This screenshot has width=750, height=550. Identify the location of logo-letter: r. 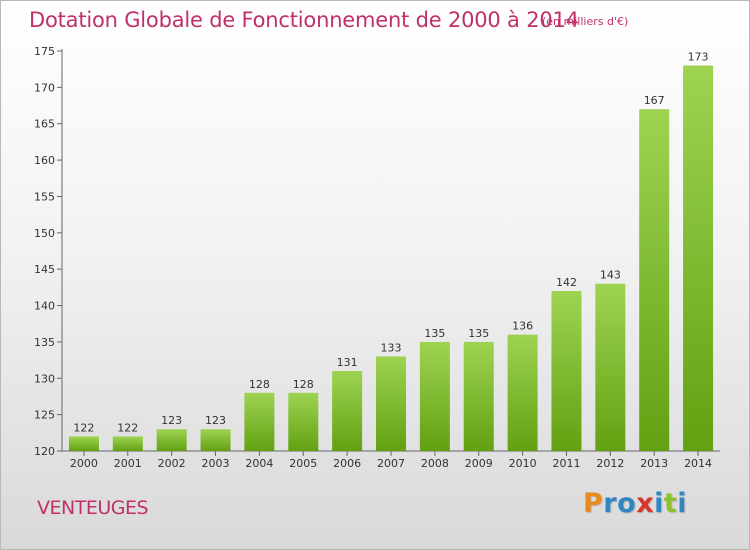
(610, 503).